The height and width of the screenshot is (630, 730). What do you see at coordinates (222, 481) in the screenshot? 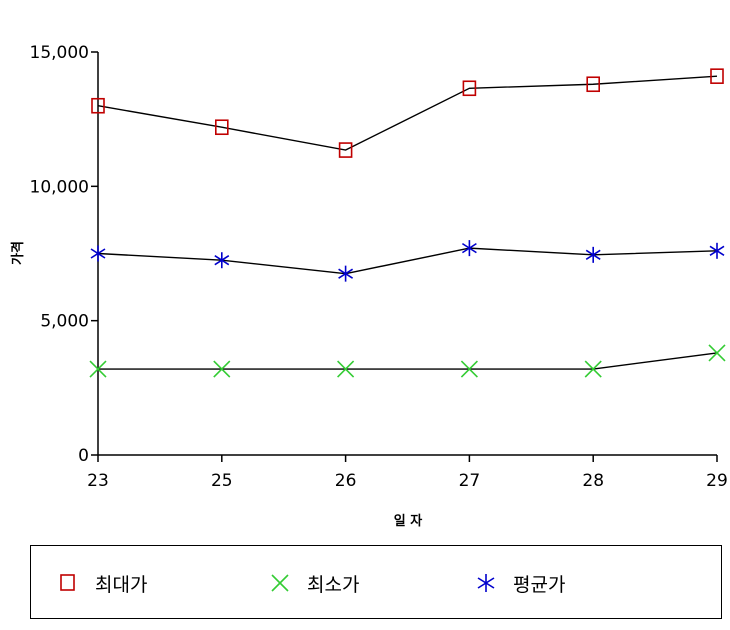
I see `x-tick-label: 25` at bounding box center [222, 481].